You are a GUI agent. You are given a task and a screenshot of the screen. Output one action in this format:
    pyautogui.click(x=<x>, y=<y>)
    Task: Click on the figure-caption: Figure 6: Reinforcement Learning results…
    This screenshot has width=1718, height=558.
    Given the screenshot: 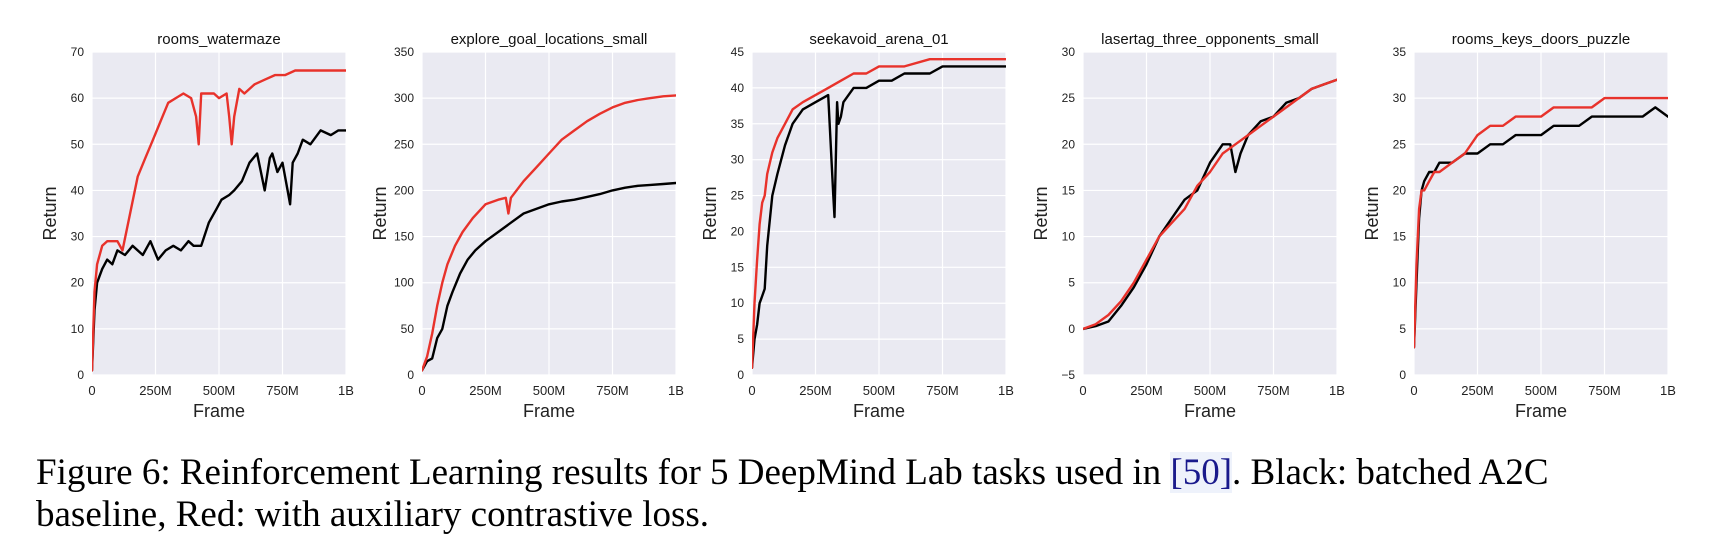 What is the action you would take?
    pyautogui.click(x=861, y=494)
    